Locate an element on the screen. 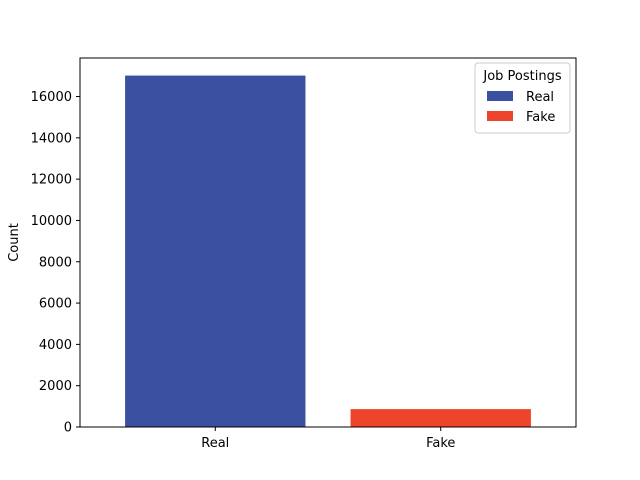  y-tick-label: 6000 is located at coordinates (55, 304).